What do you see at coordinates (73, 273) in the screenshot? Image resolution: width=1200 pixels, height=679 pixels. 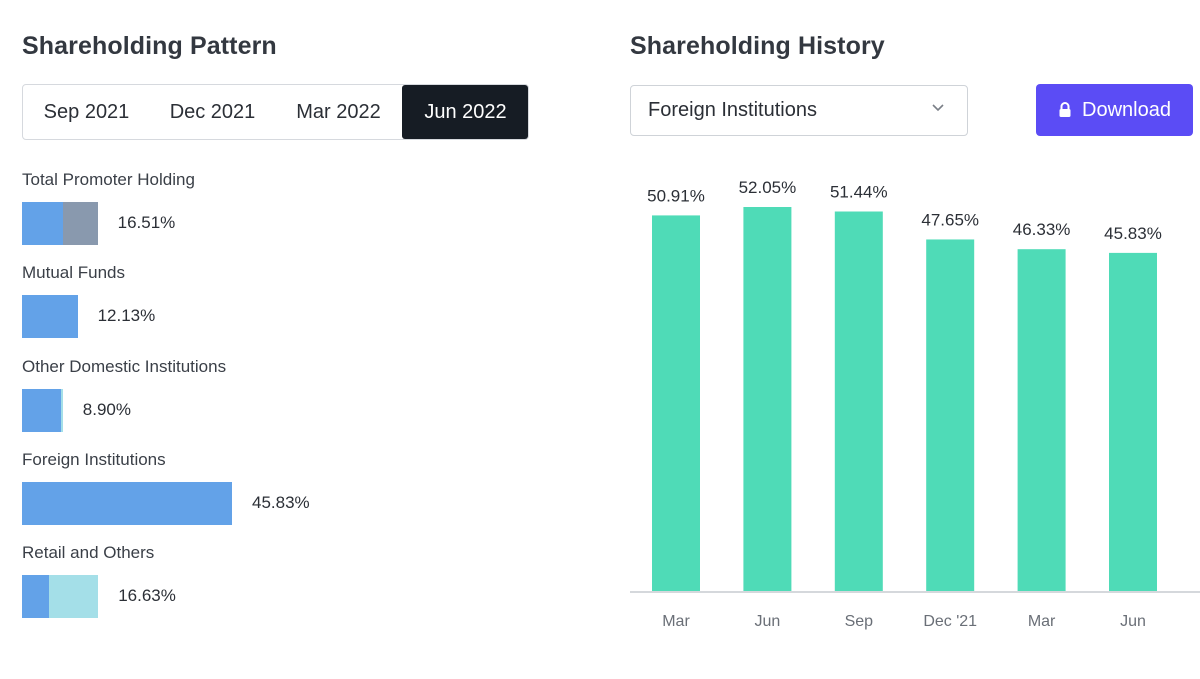 I see `holding-label: Mutual Funds` at bounding box center [73, 273].